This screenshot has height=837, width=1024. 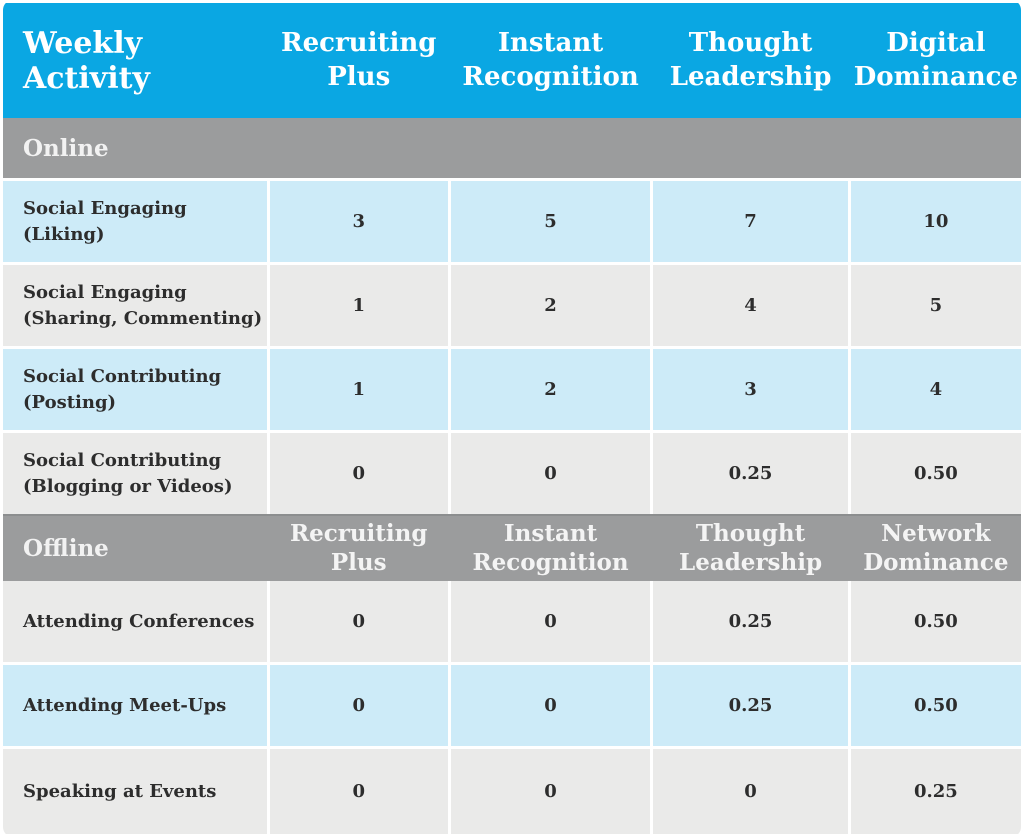 I want to click on row-label: Attending Conferences, so click(x=135, y=621).